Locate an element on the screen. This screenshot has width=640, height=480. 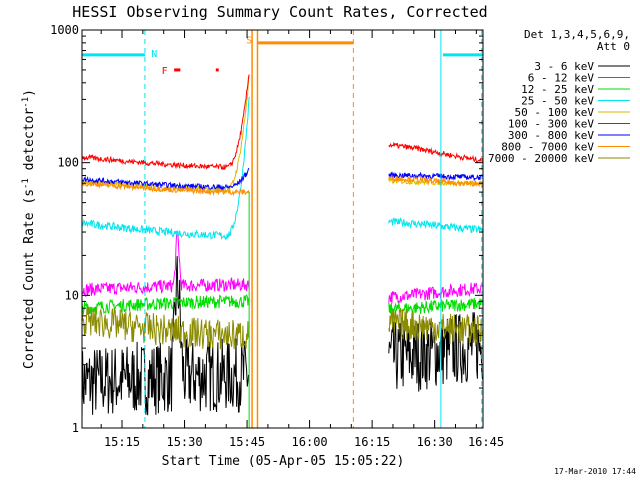
legend-label-6: 100 - 300 keV is located at coordinates (551, 124).